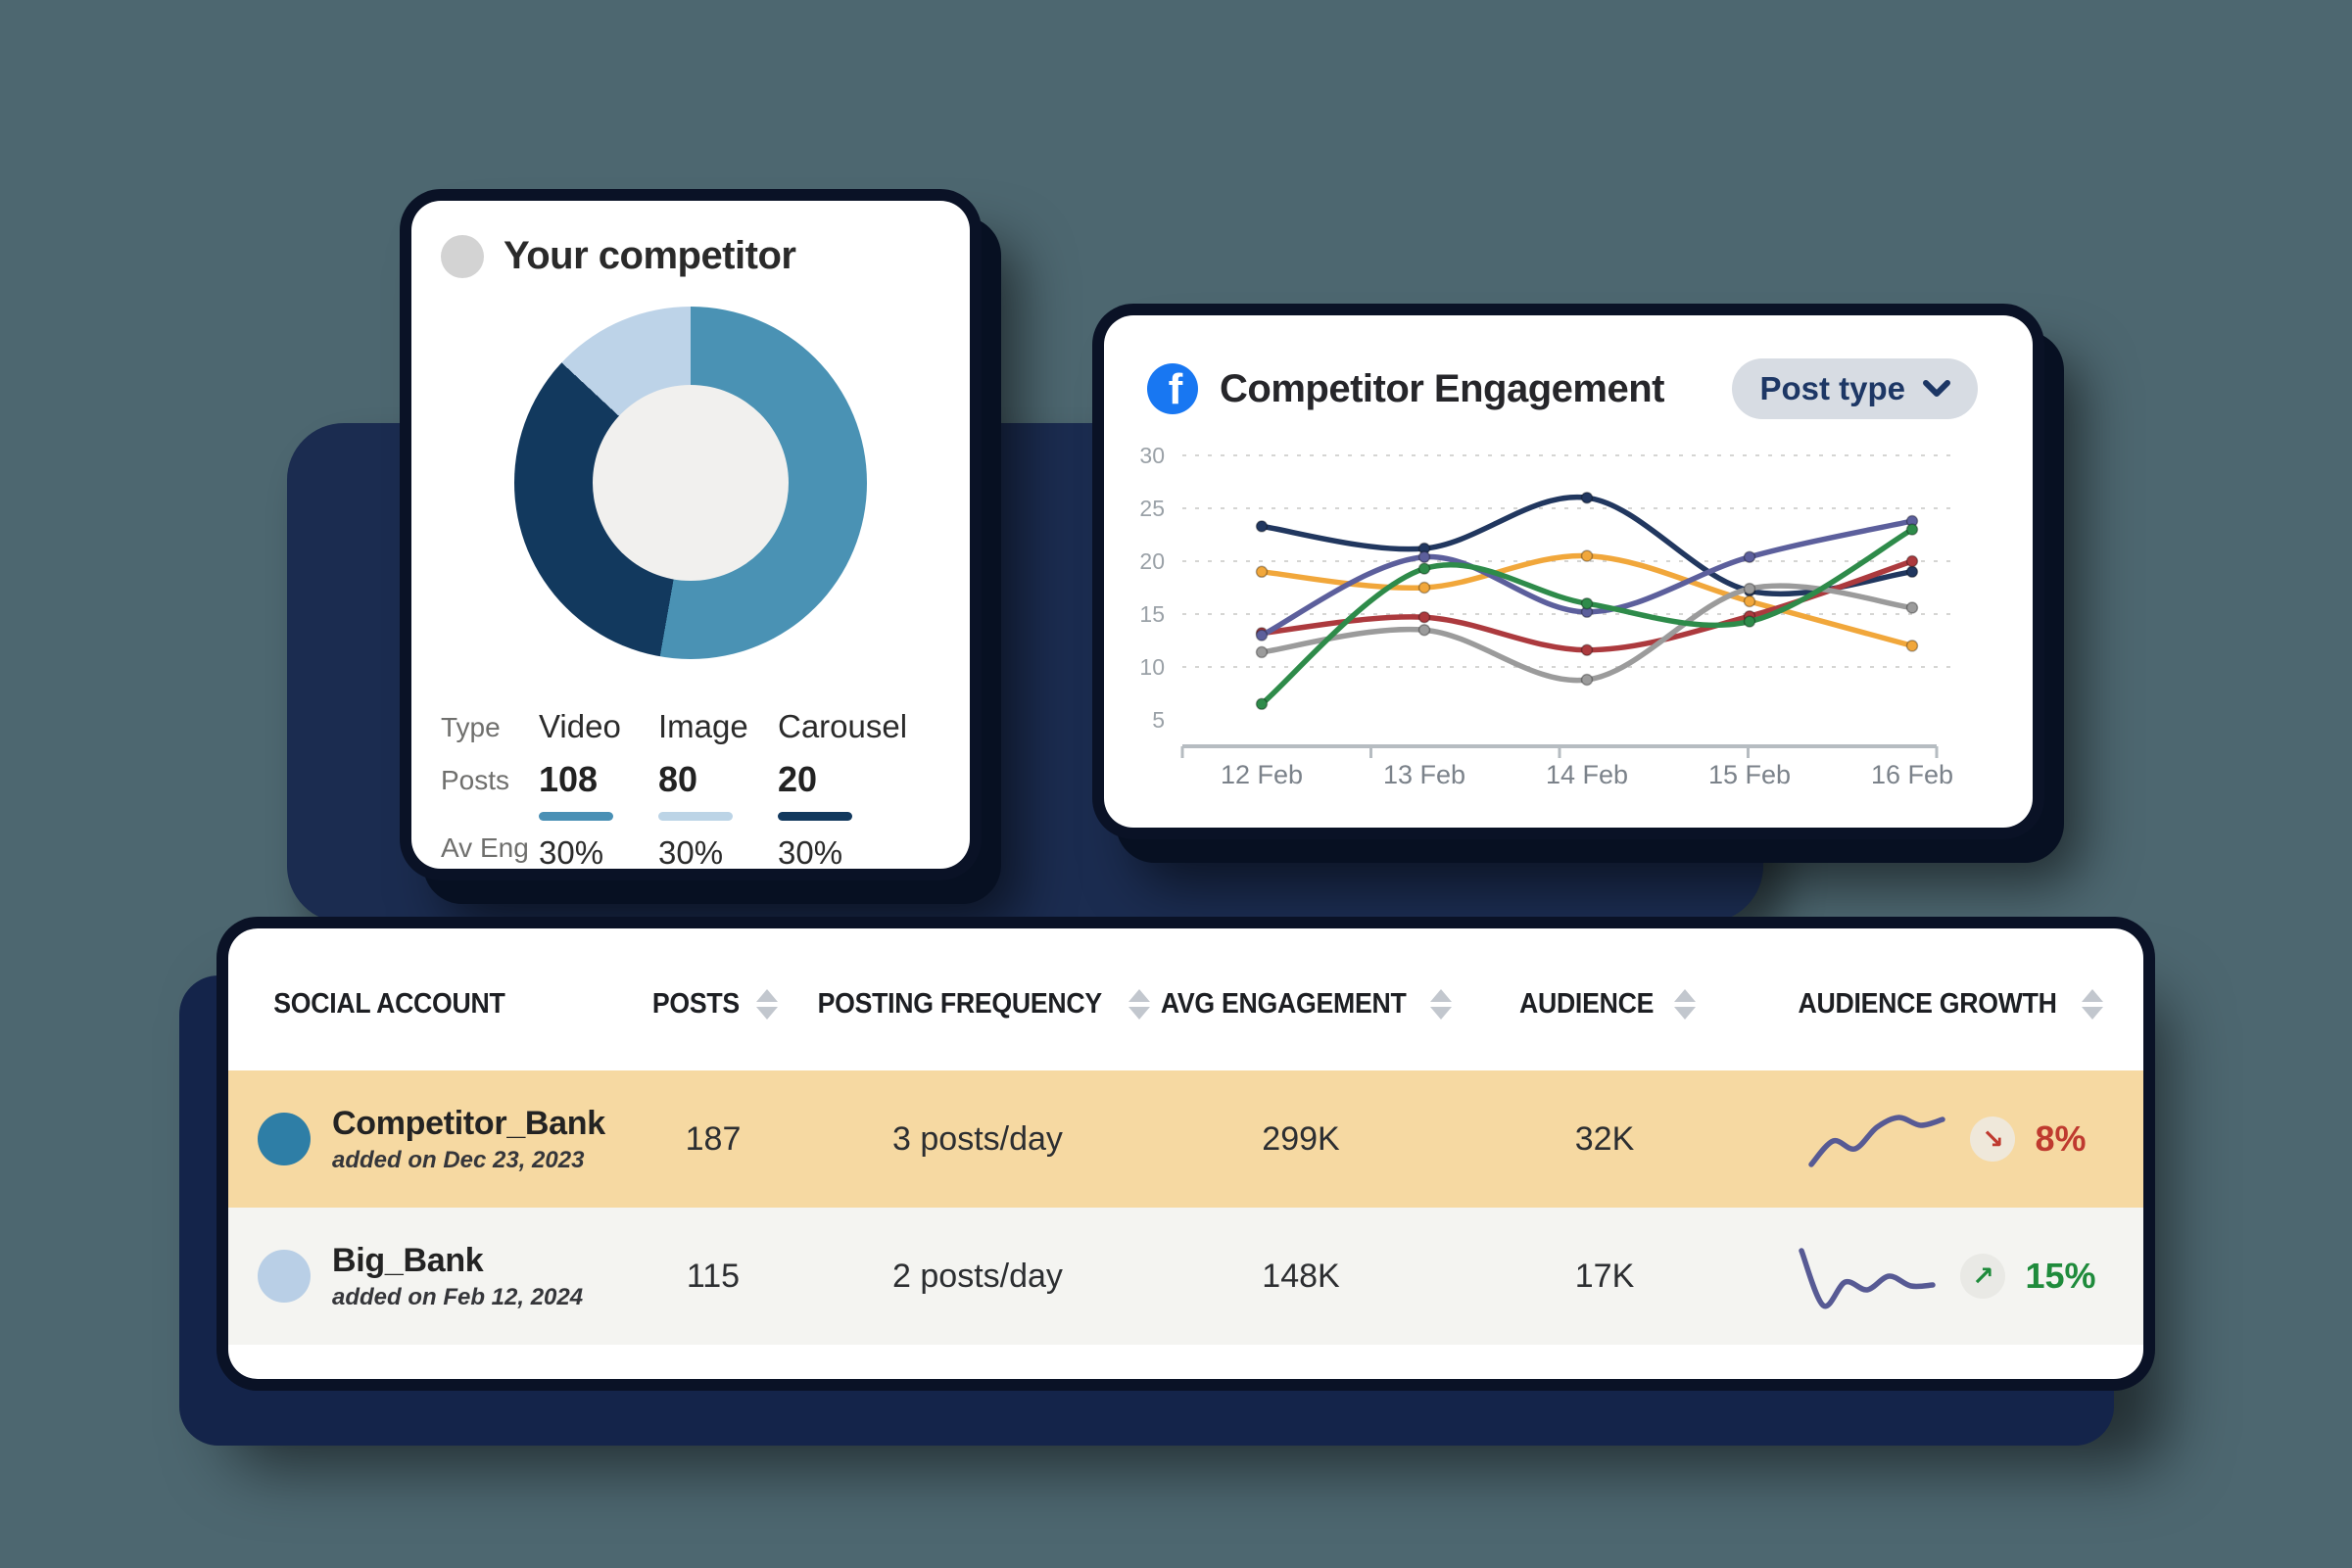 The width and height of the screenshot is (2352, 1568). What do you see at coordinates (1604, 1138) in the screenshot?
I see `audience-cell: 32K` at bounding box center [1604, 1138].